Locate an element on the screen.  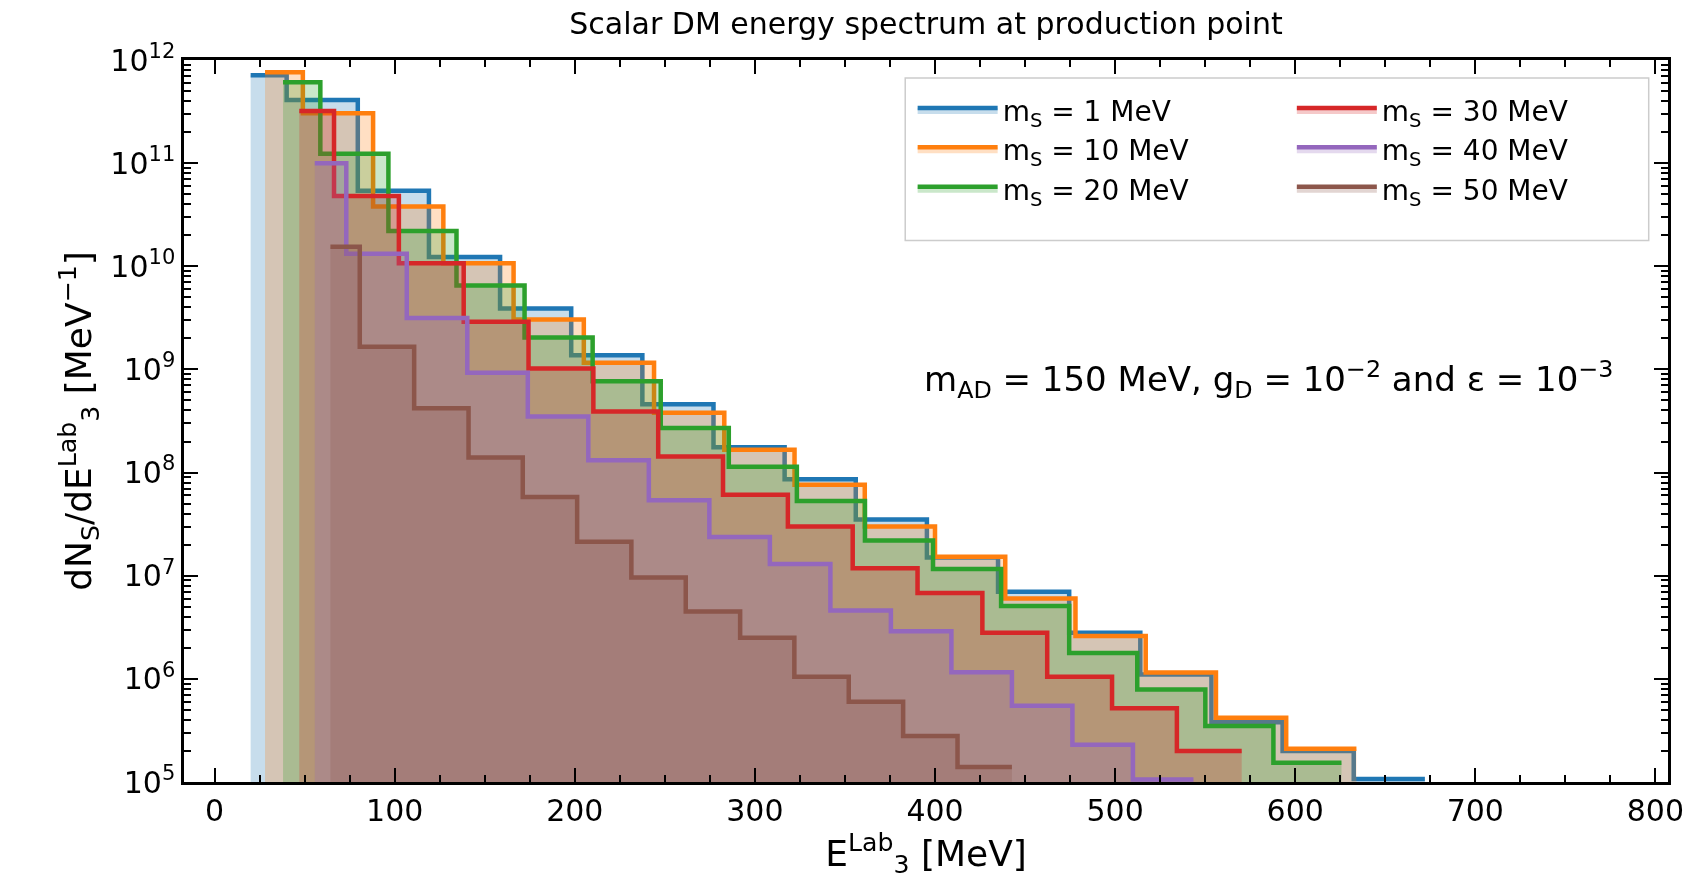
x-tick-label: 600 is located at coordinates (1295, 810).